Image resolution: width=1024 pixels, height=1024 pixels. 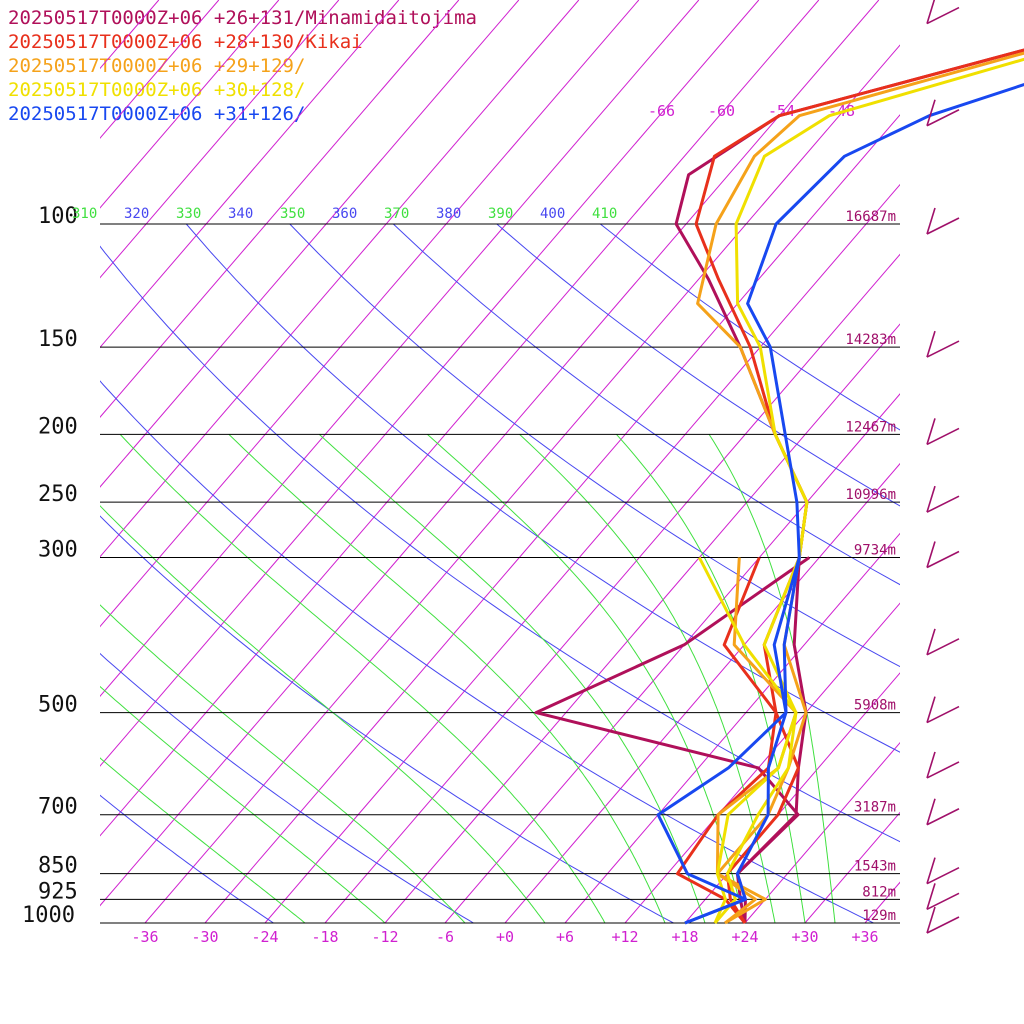 I want to click on pressure-tick-label: 250, so click(x=58, y=494).